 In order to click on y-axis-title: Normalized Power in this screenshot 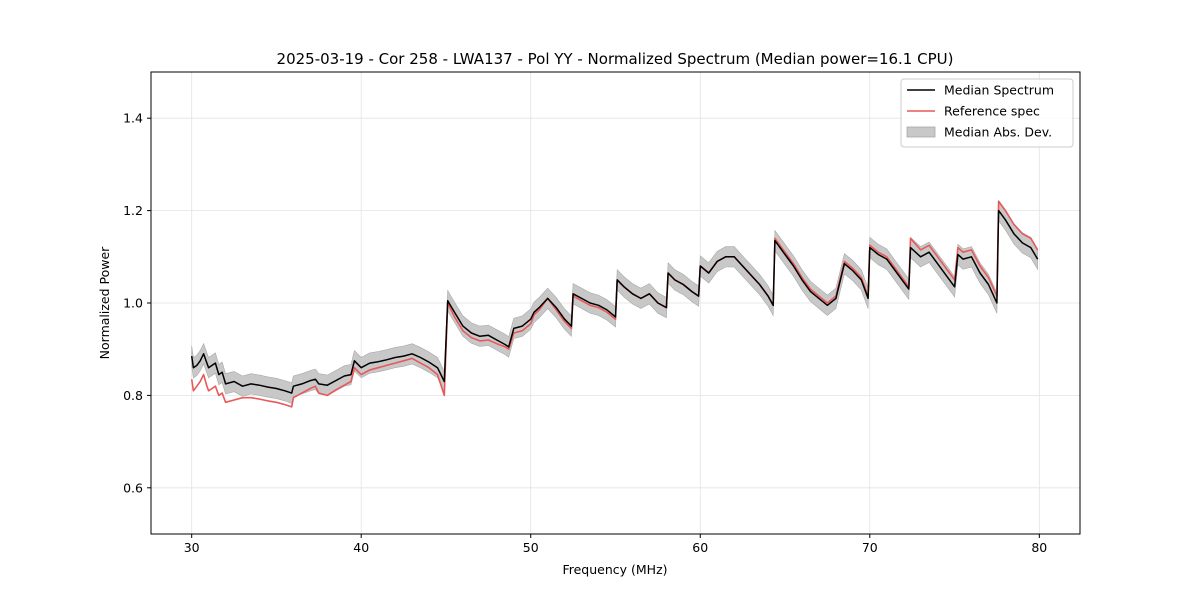, I will do `click(104, 303)`.